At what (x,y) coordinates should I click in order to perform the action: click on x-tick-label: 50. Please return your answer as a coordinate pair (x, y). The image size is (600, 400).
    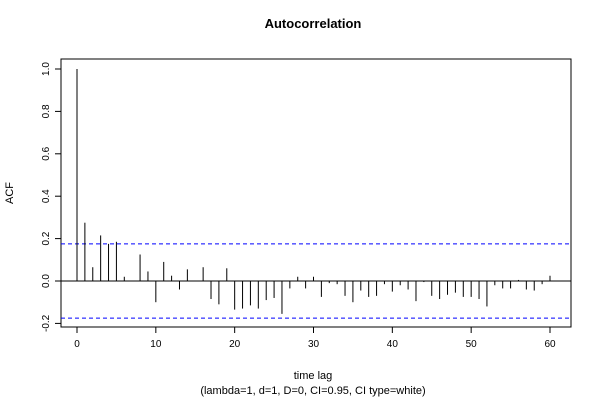
    Looking at the image, I should click on (472, 344).